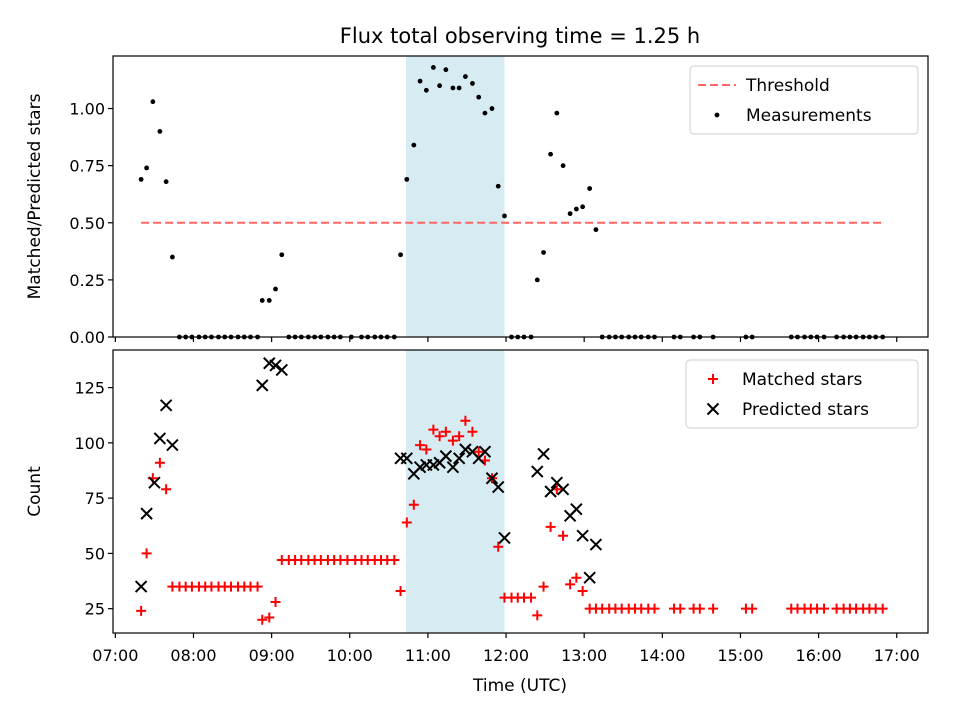  I want to click on y-tick-label: 0.00, so click(87, 337).